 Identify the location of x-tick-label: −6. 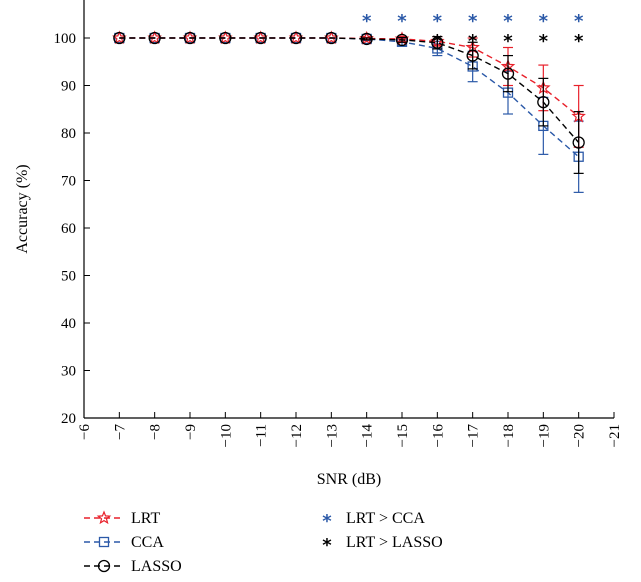
(85, 432).